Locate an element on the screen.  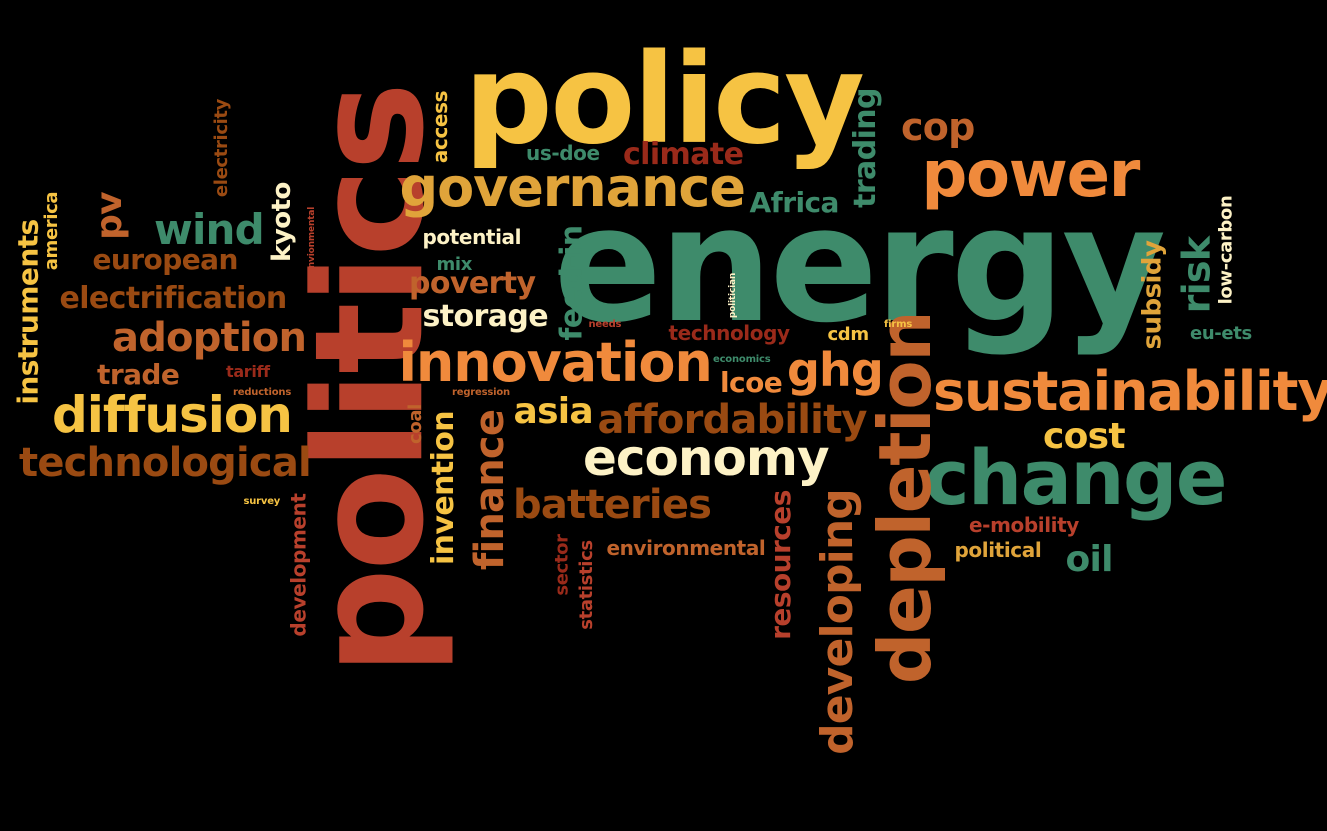
word-electricity: electricity is located at coordinates (222, 148).